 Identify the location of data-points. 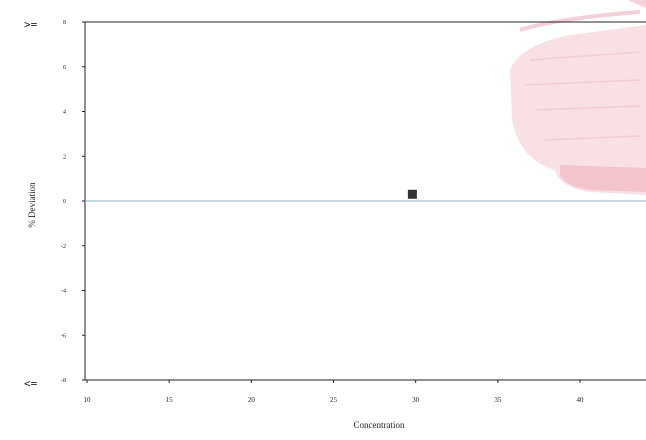
(412, 194).